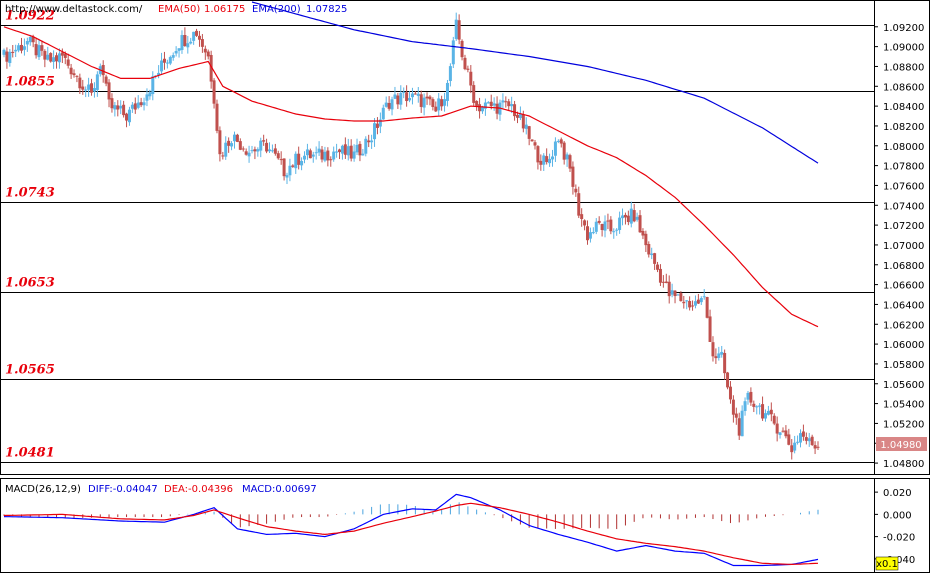  Describe the element at coordinates (897, 493) in the screenshot. I see `macd-tick-label: 0.020` at that location.